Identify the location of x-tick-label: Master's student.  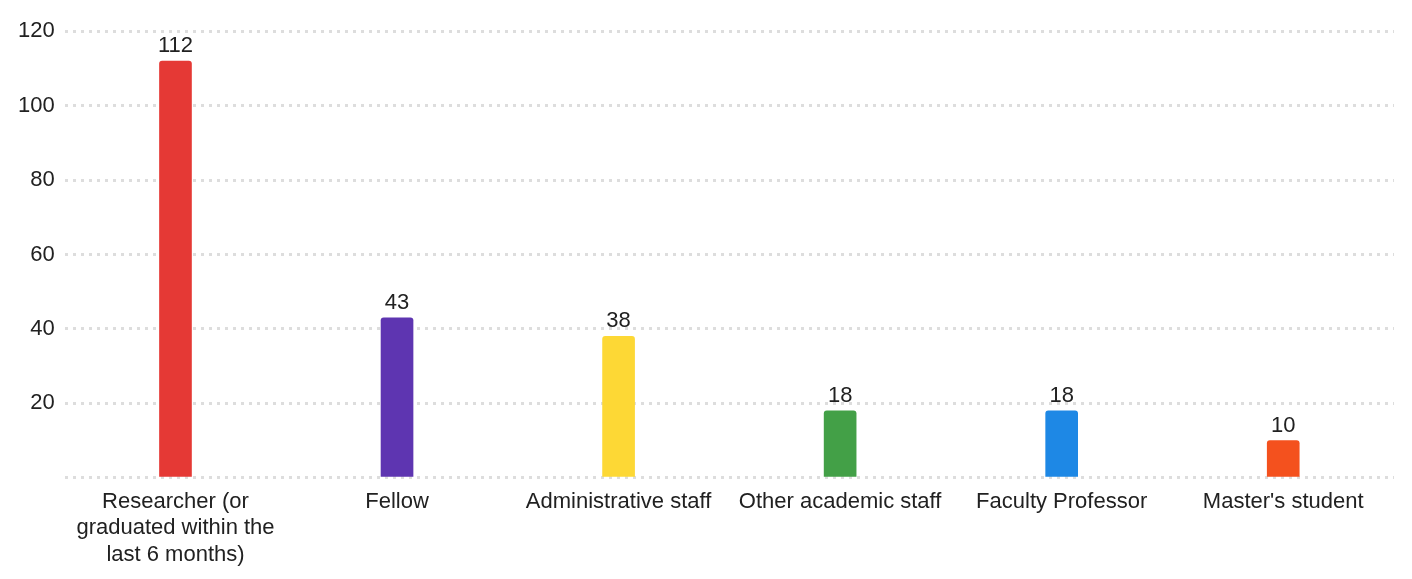
(1283, 501).